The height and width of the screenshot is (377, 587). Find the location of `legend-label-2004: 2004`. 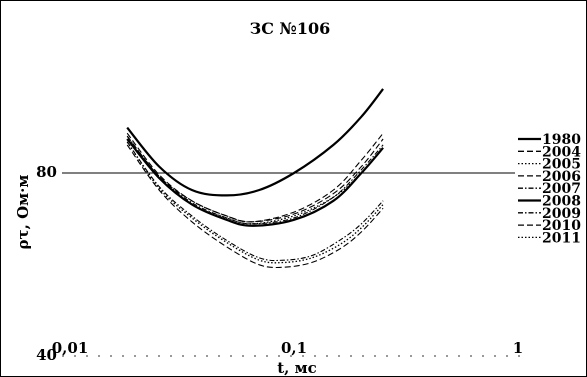

legend-label-2004: 2004 is located at coordinates (561, 152).